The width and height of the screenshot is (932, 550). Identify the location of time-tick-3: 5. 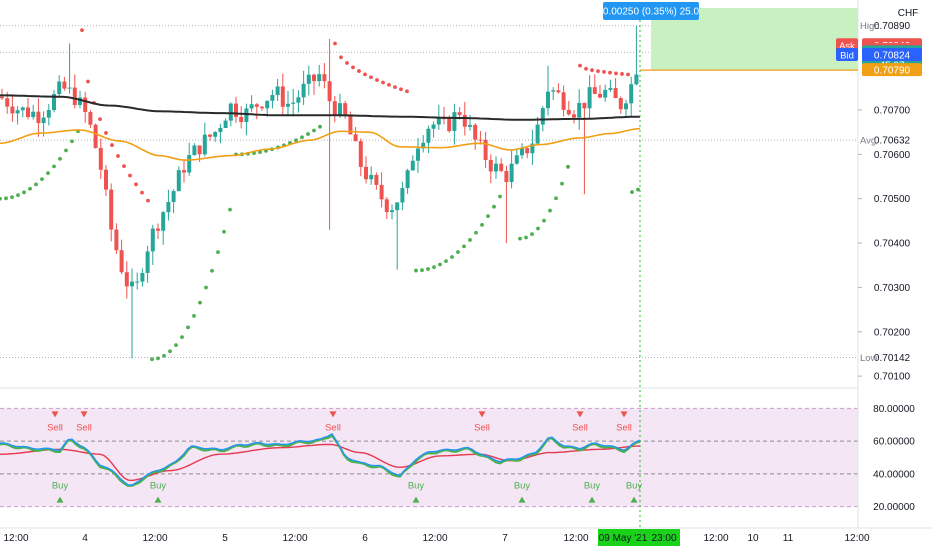
(225, 538).